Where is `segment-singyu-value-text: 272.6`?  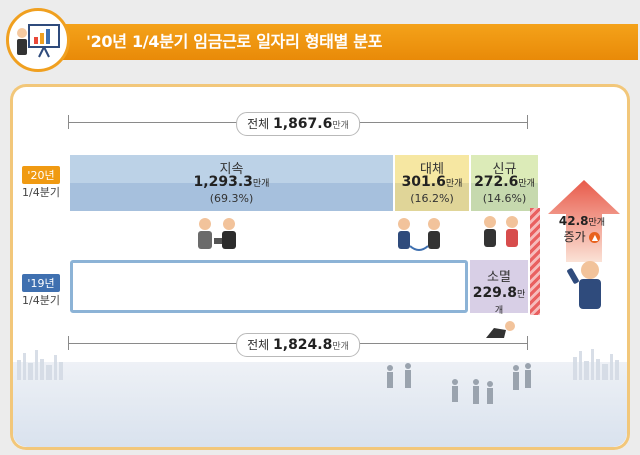
segment-singyu-value-text: 272.6 is located at coordinates (496, 182).